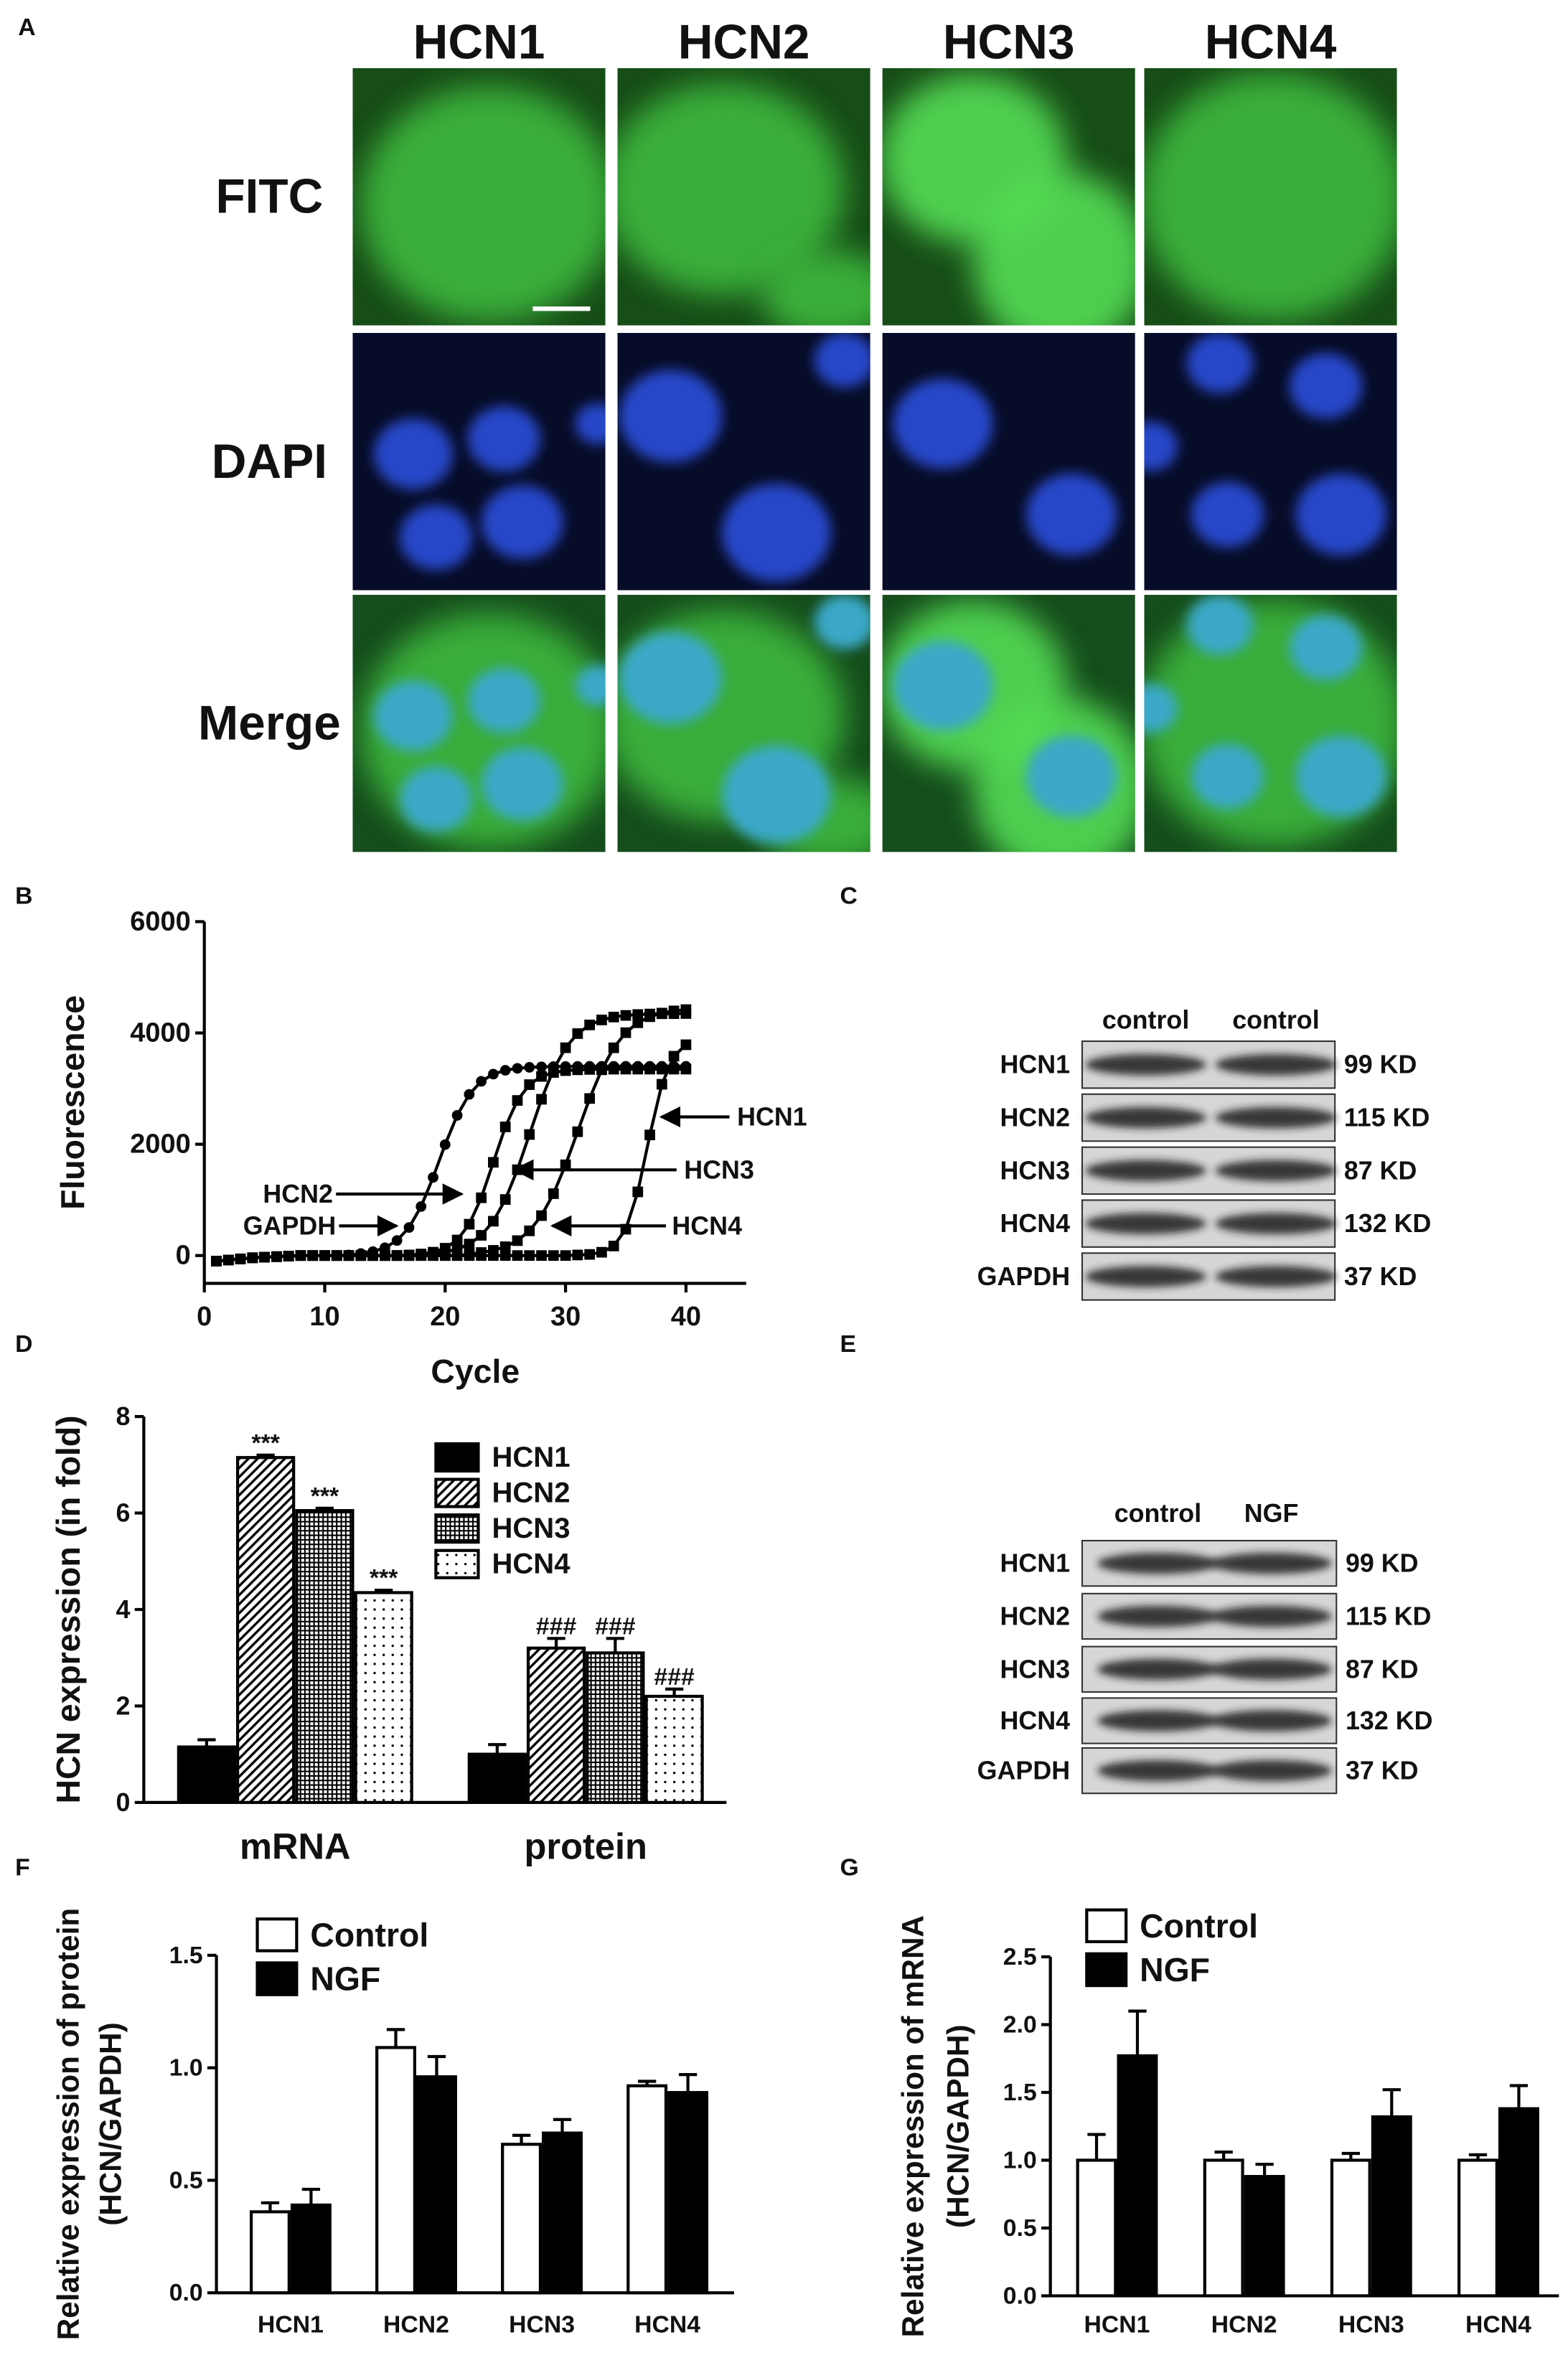  Describe the element at coordinates (1020, 2296) in the screenshot. I see `y-tick-label: 0.0` at that location.